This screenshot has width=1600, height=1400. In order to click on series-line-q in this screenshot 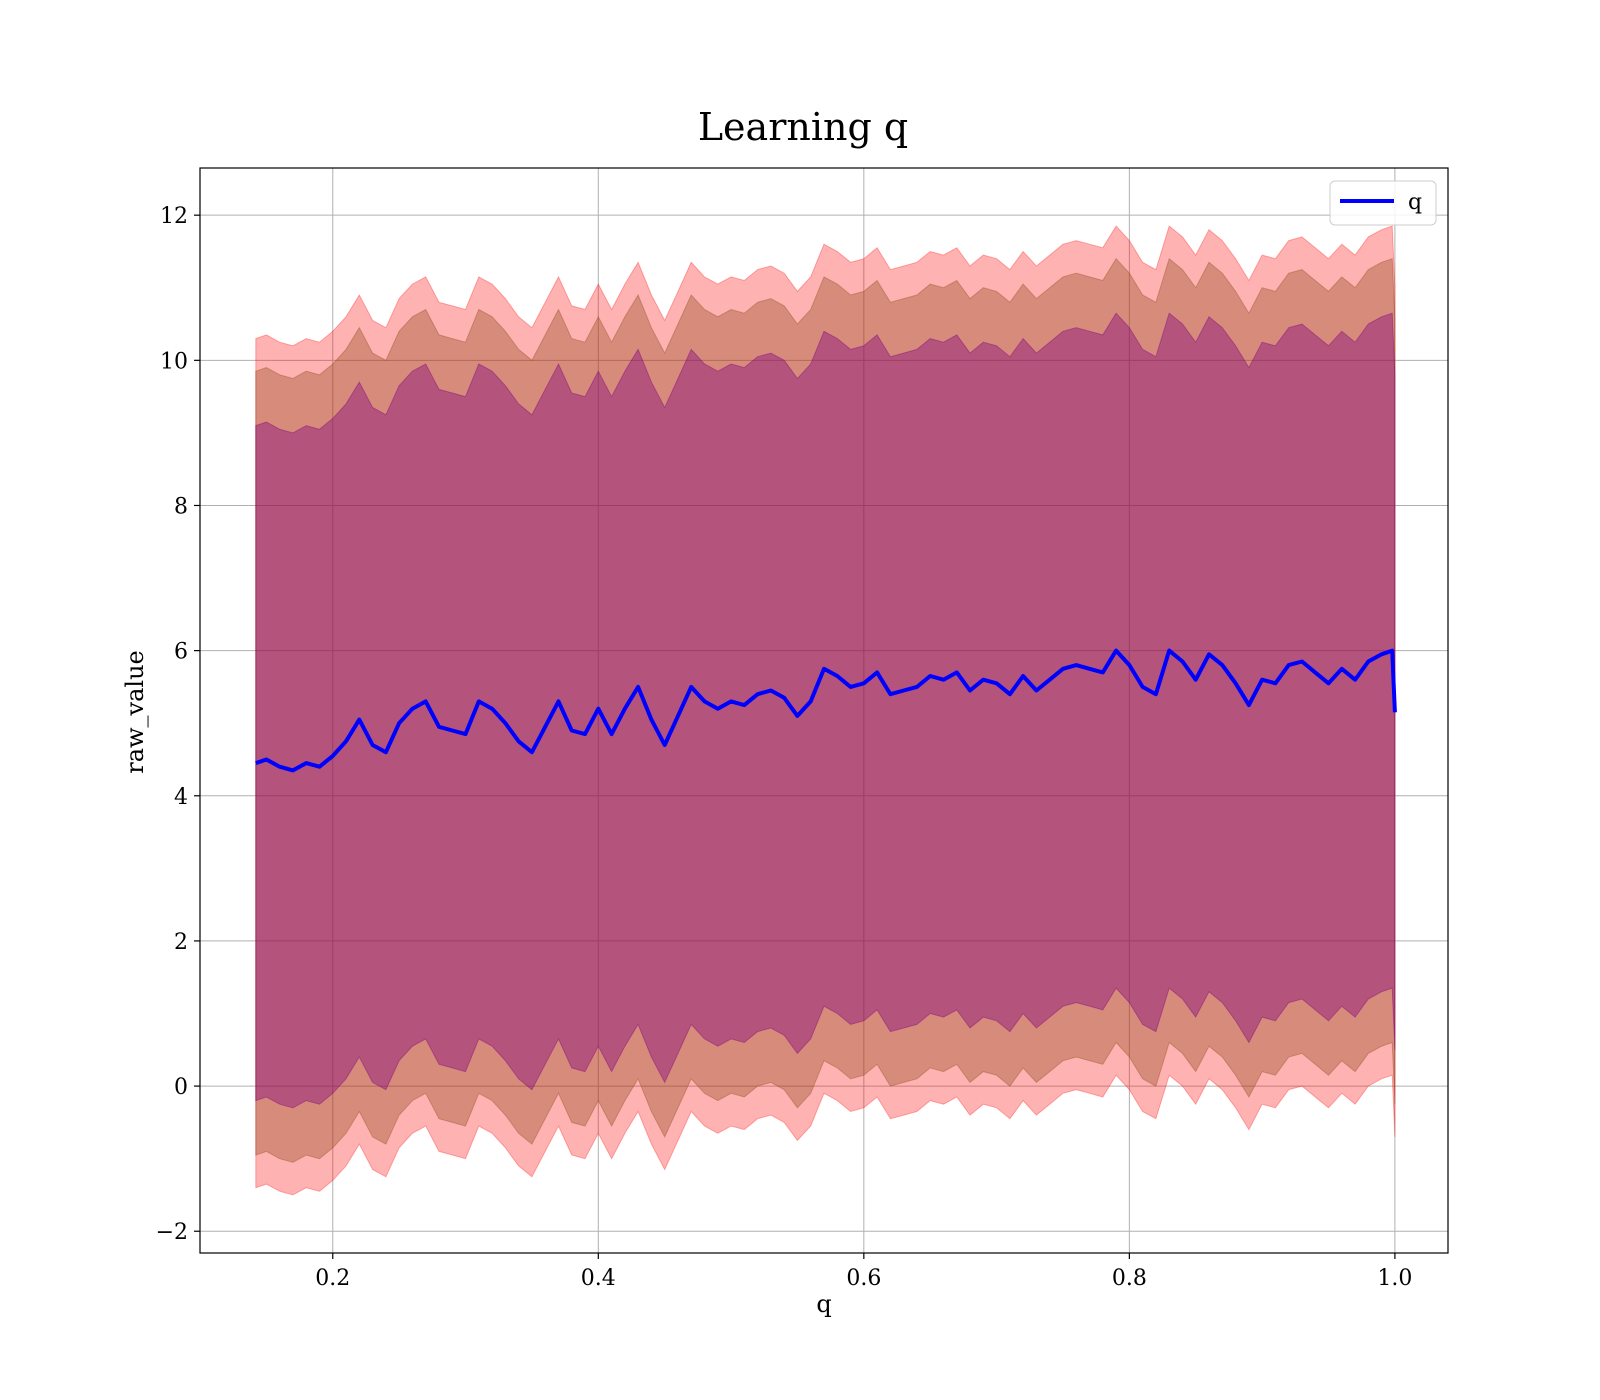, I will do `click(826, 710)`.